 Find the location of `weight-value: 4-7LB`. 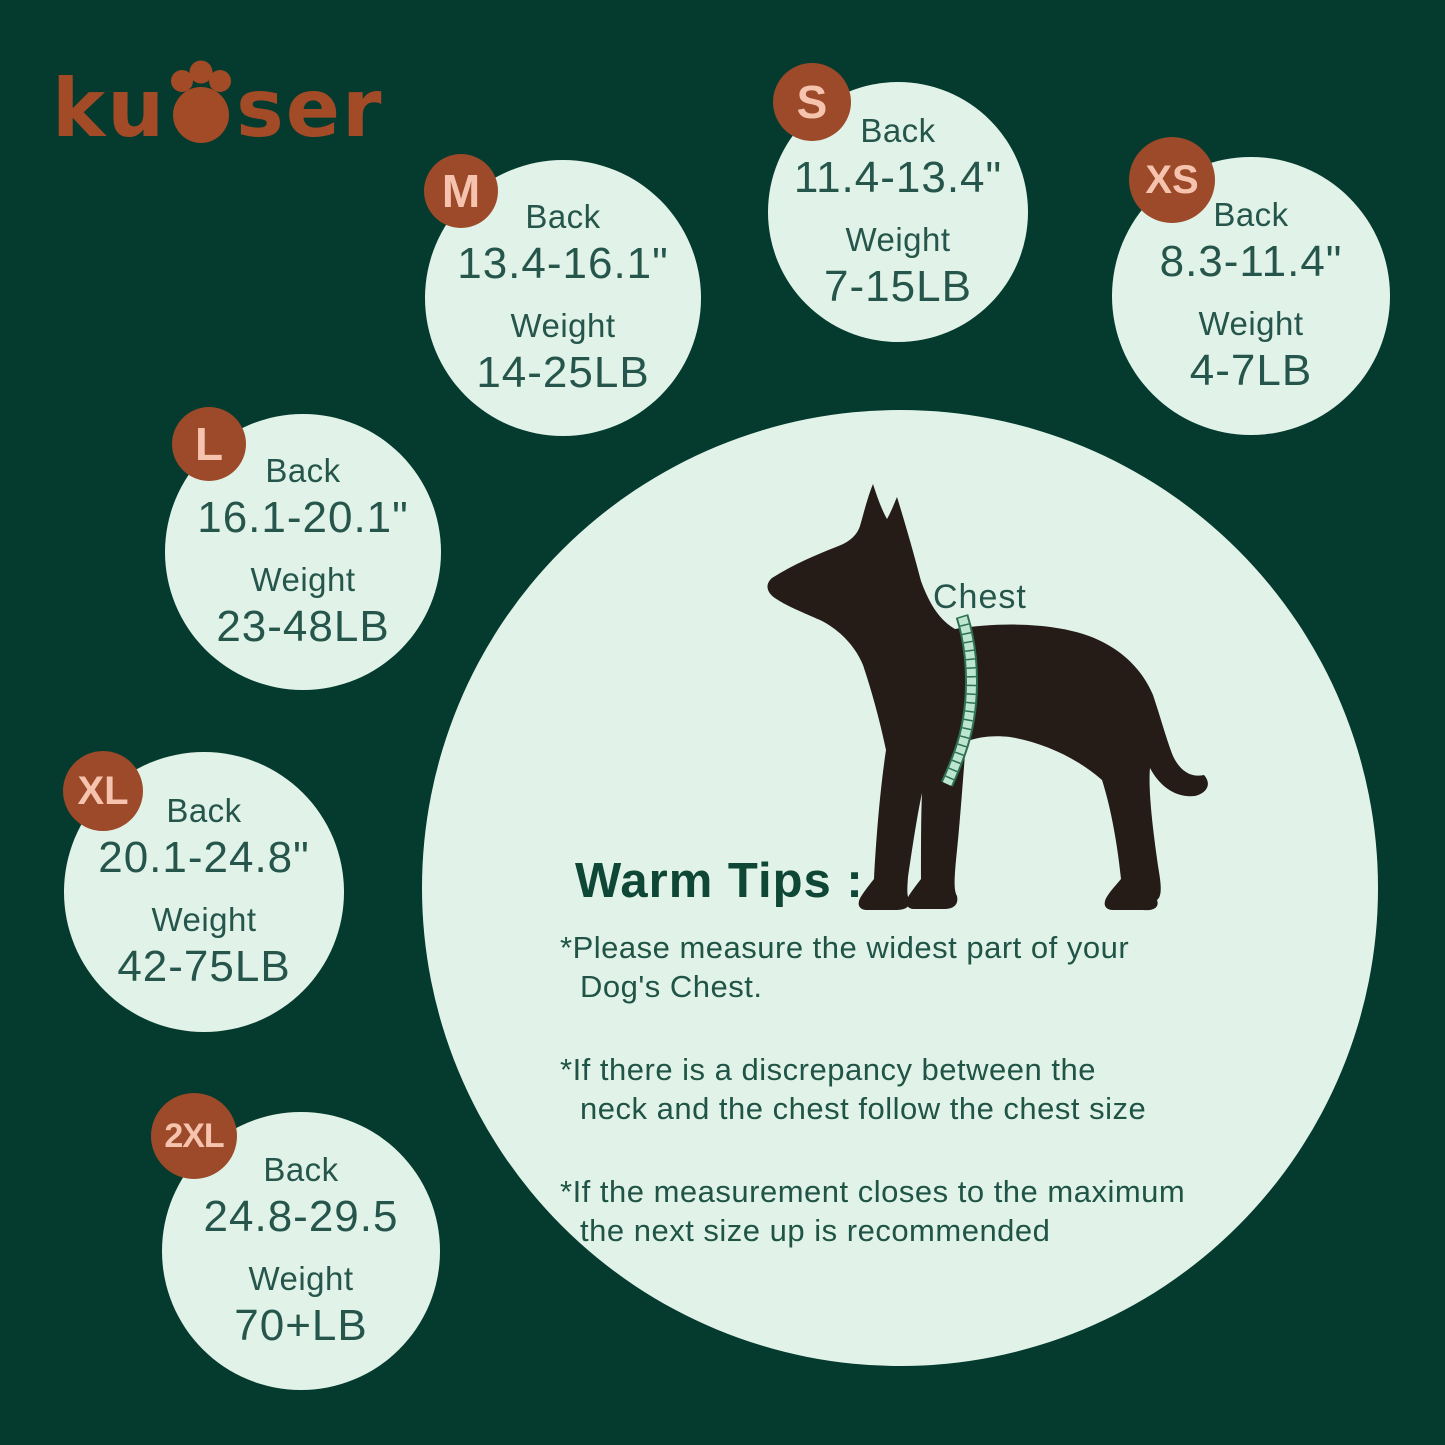

weight-value: 4-7LB is located at coordinates (1251, 370).